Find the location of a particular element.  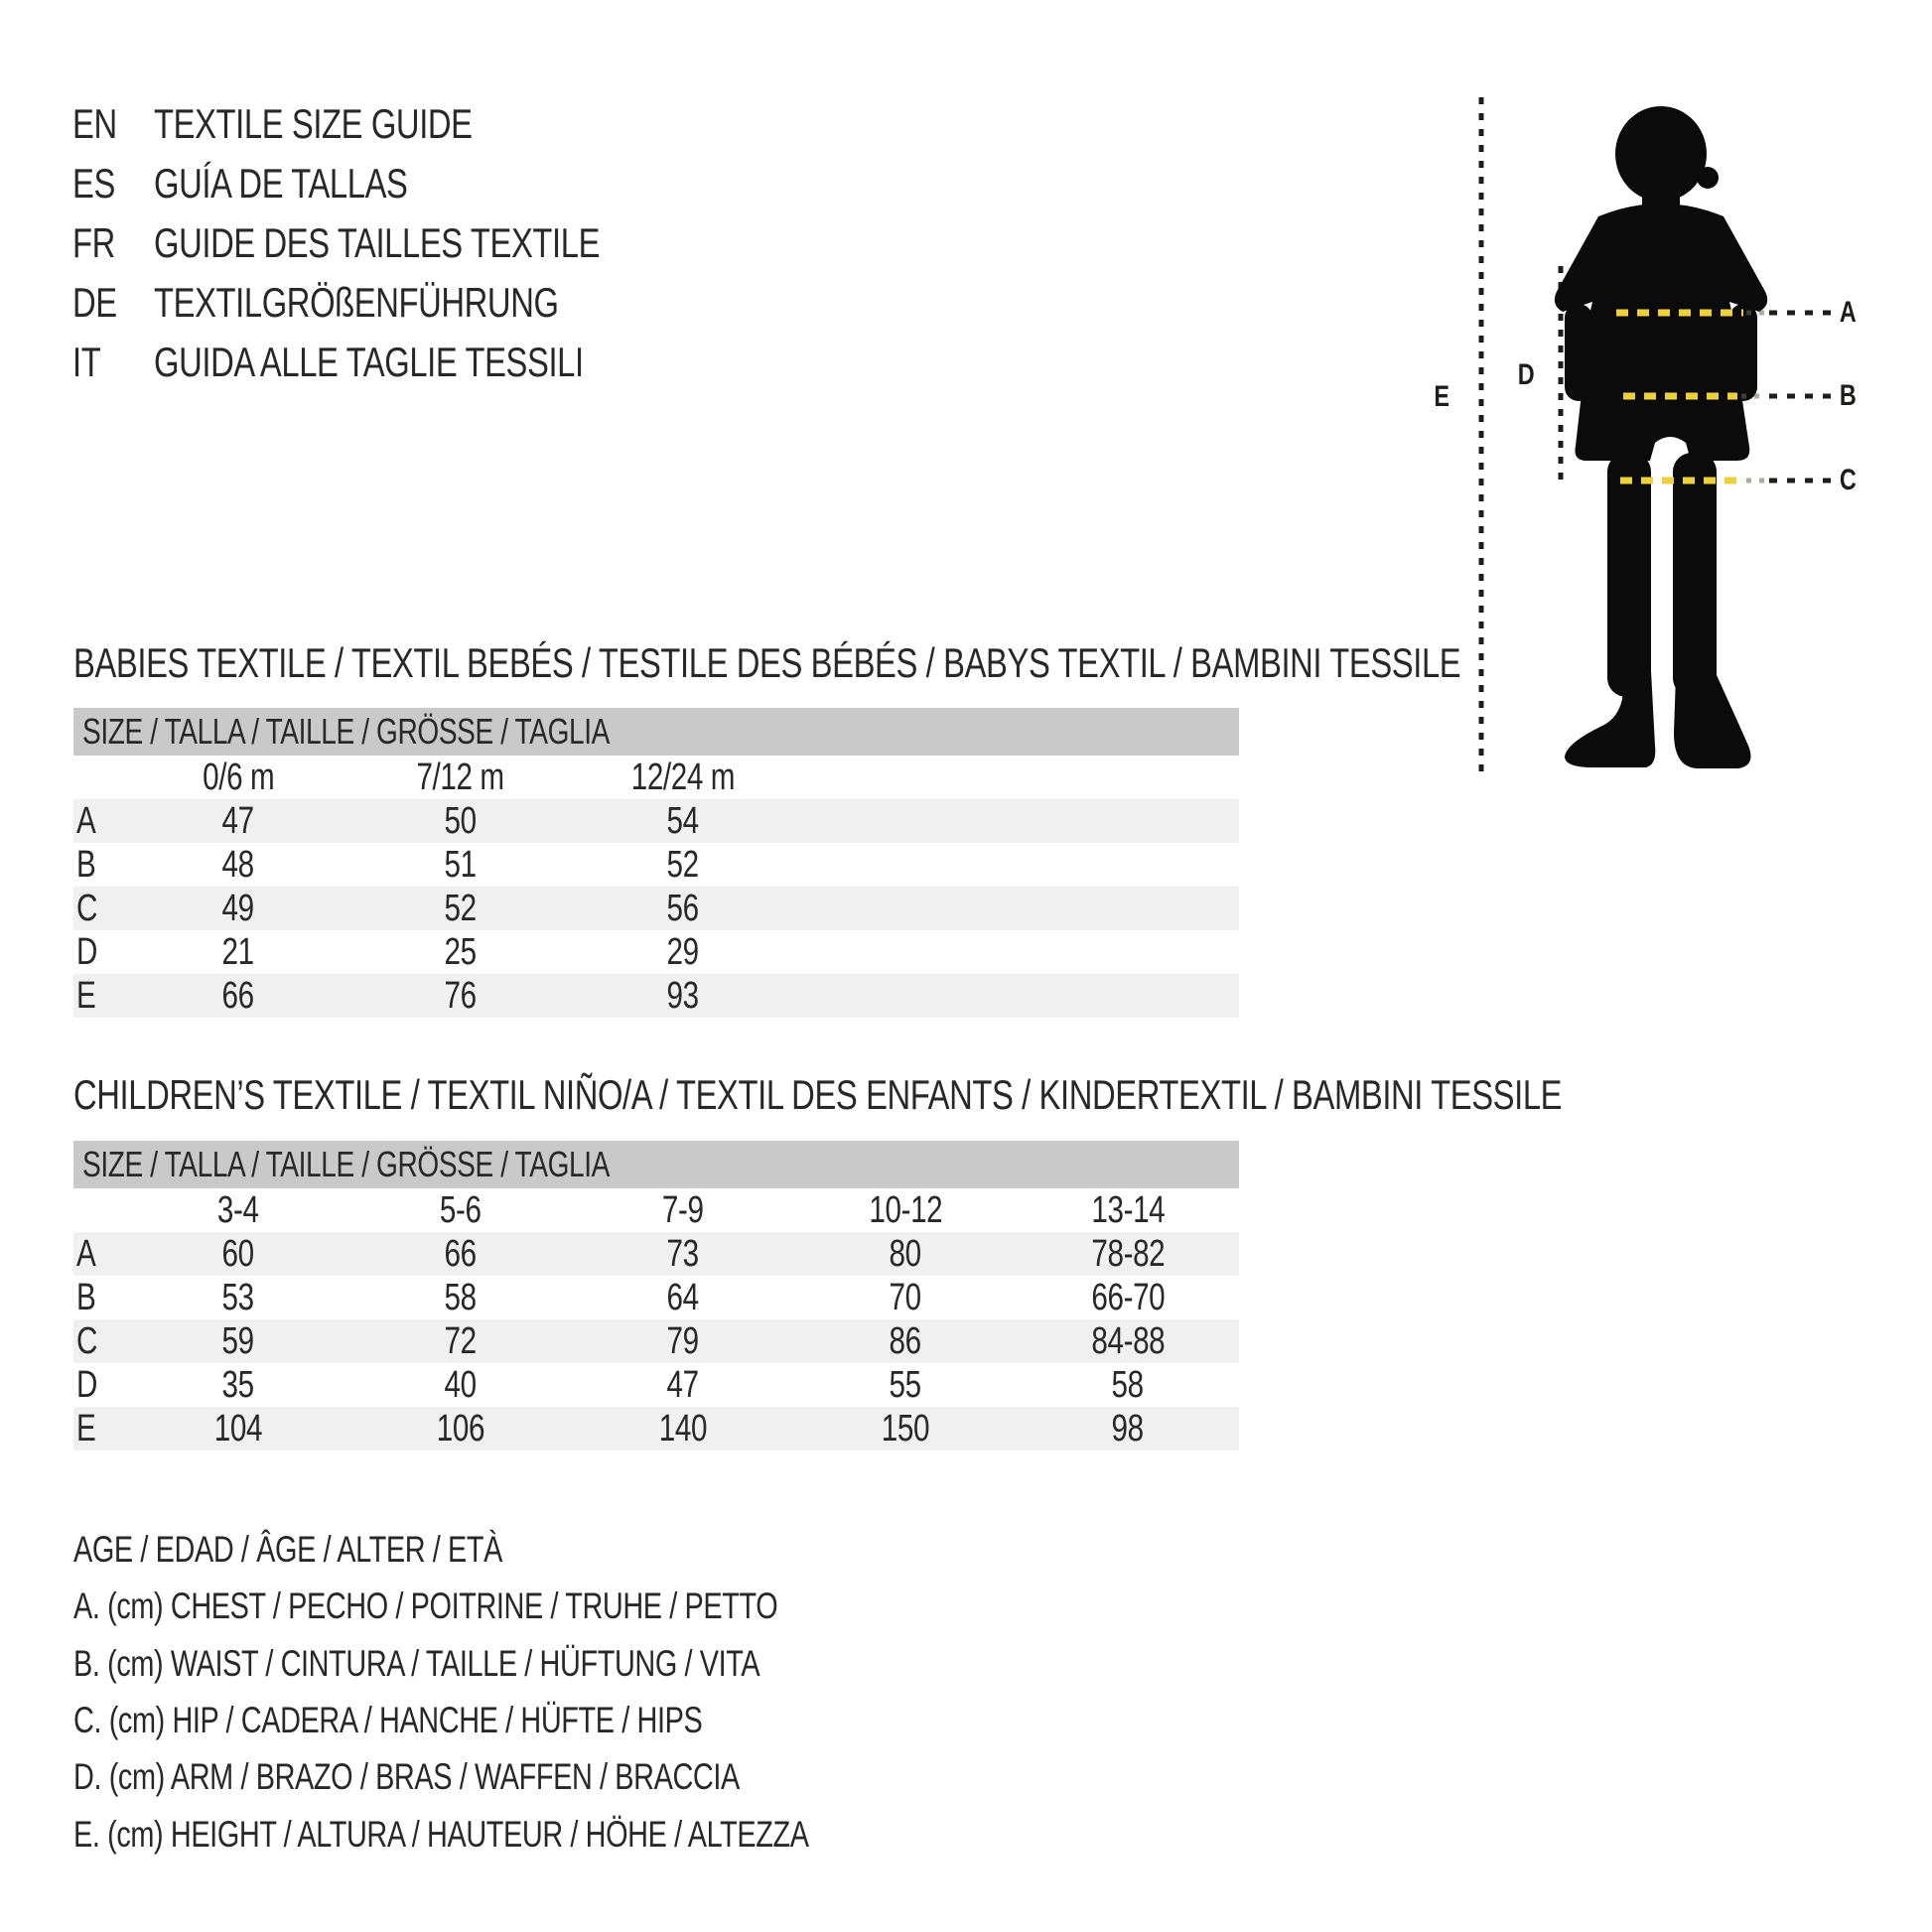

babies-size-header-band: SIZE / TALLA / TAILLE / GRÖSSE / TAGLIA is located at coordinates (656, 732).